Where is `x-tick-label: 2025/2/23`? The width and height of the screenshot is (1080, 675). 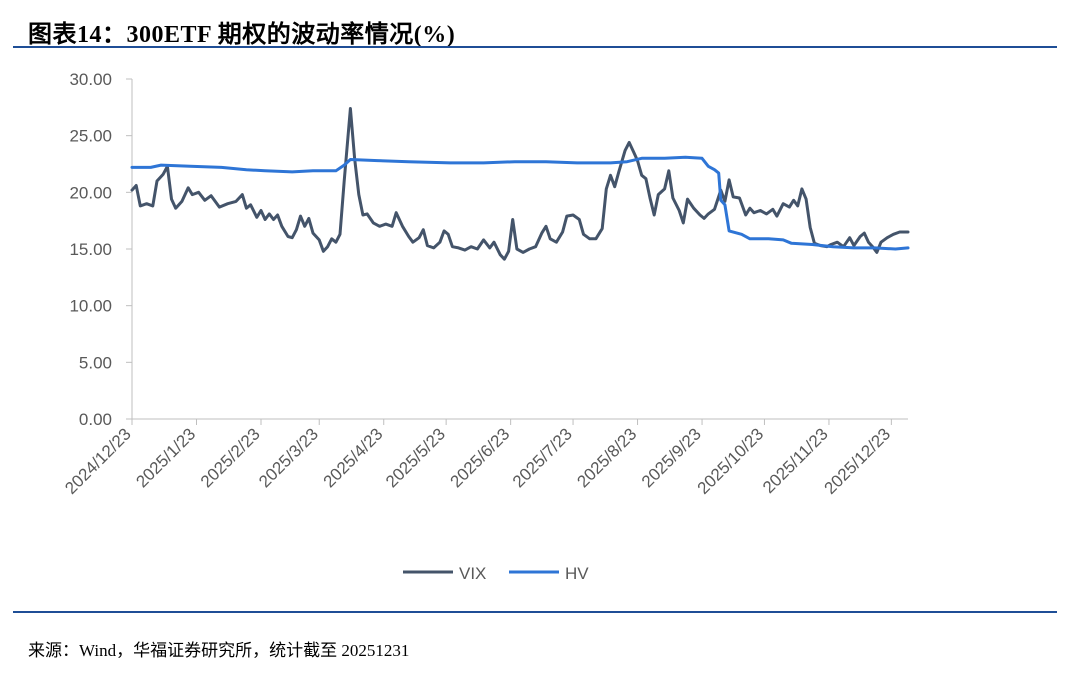
x-tick-label: 2025/2/23 is located at coordinates (230, 457).